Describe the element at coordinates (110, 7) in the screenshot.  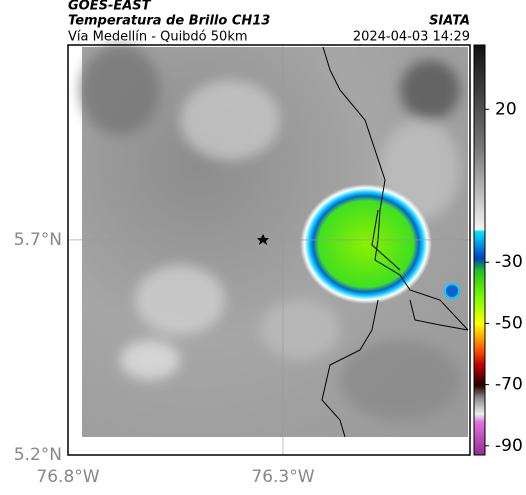
I see `source: GOES-EAST` at that location.